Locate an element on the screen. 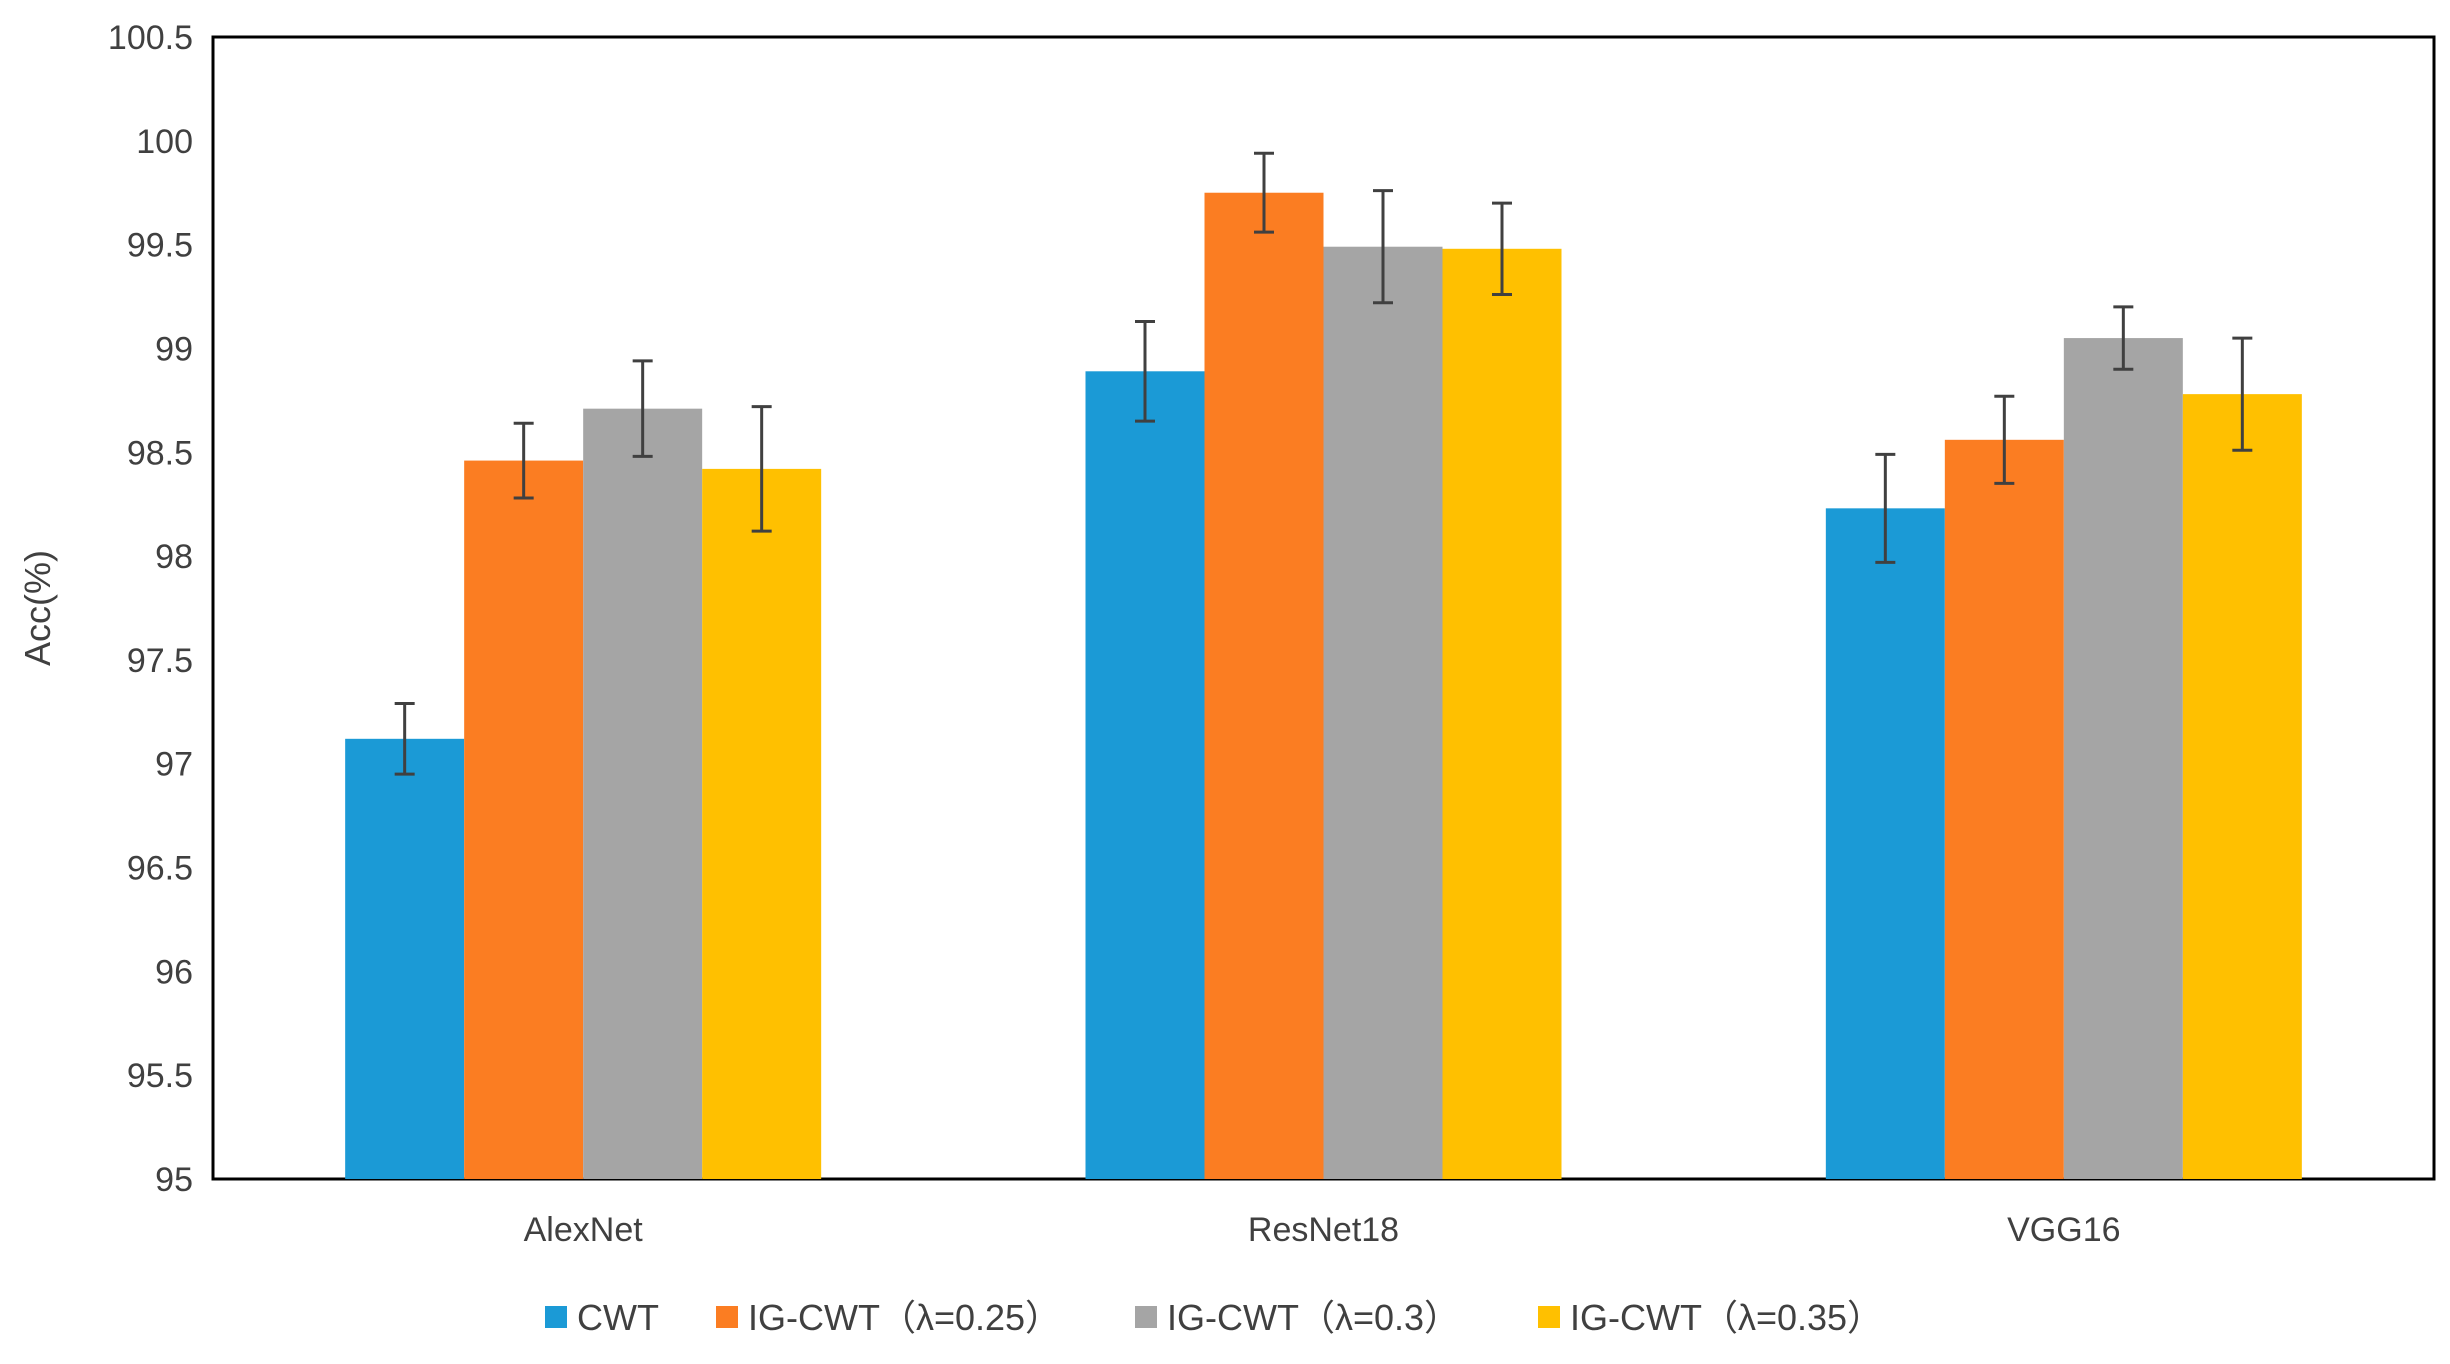  x-axis: AlexNet ResNet18 VGG16 is located at coordinates (1322, 1230).